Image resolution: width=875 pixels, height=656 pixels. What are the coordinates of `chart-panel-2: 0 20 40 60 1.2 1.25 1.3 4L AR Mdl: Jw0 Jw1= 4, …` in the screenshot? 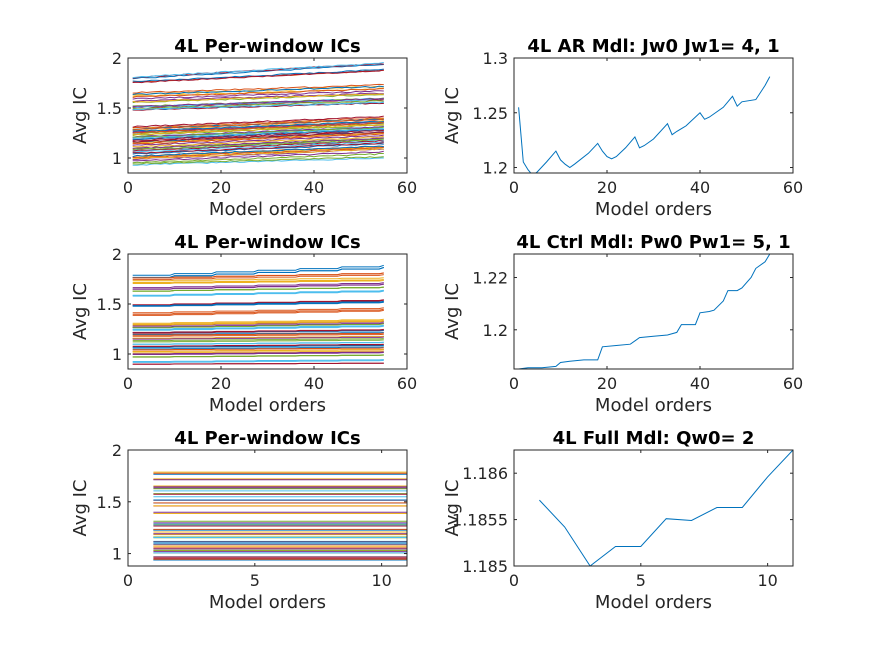 It's located at (622, 128).